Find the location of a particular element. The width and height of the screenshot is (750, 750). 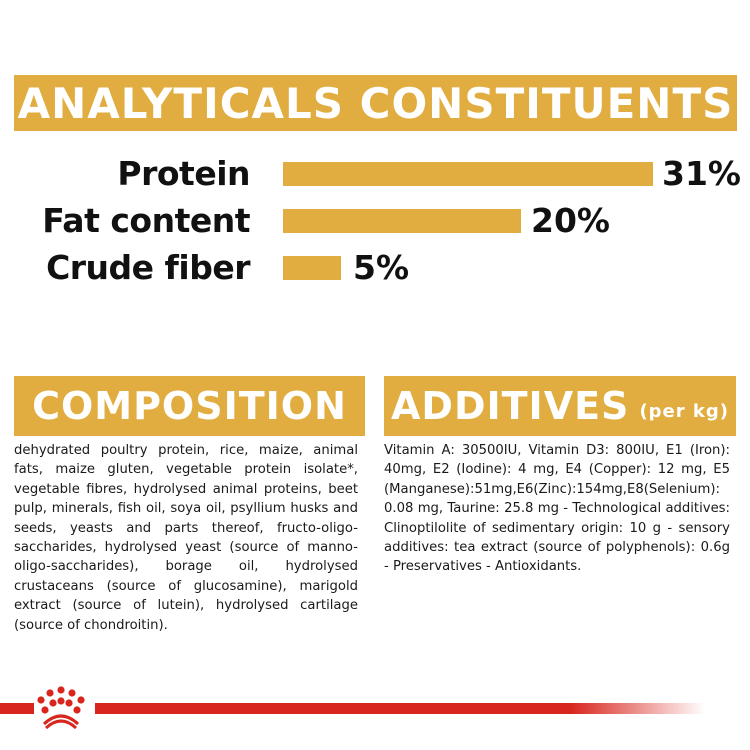

crown-icon is located at coordinates (61, 708).